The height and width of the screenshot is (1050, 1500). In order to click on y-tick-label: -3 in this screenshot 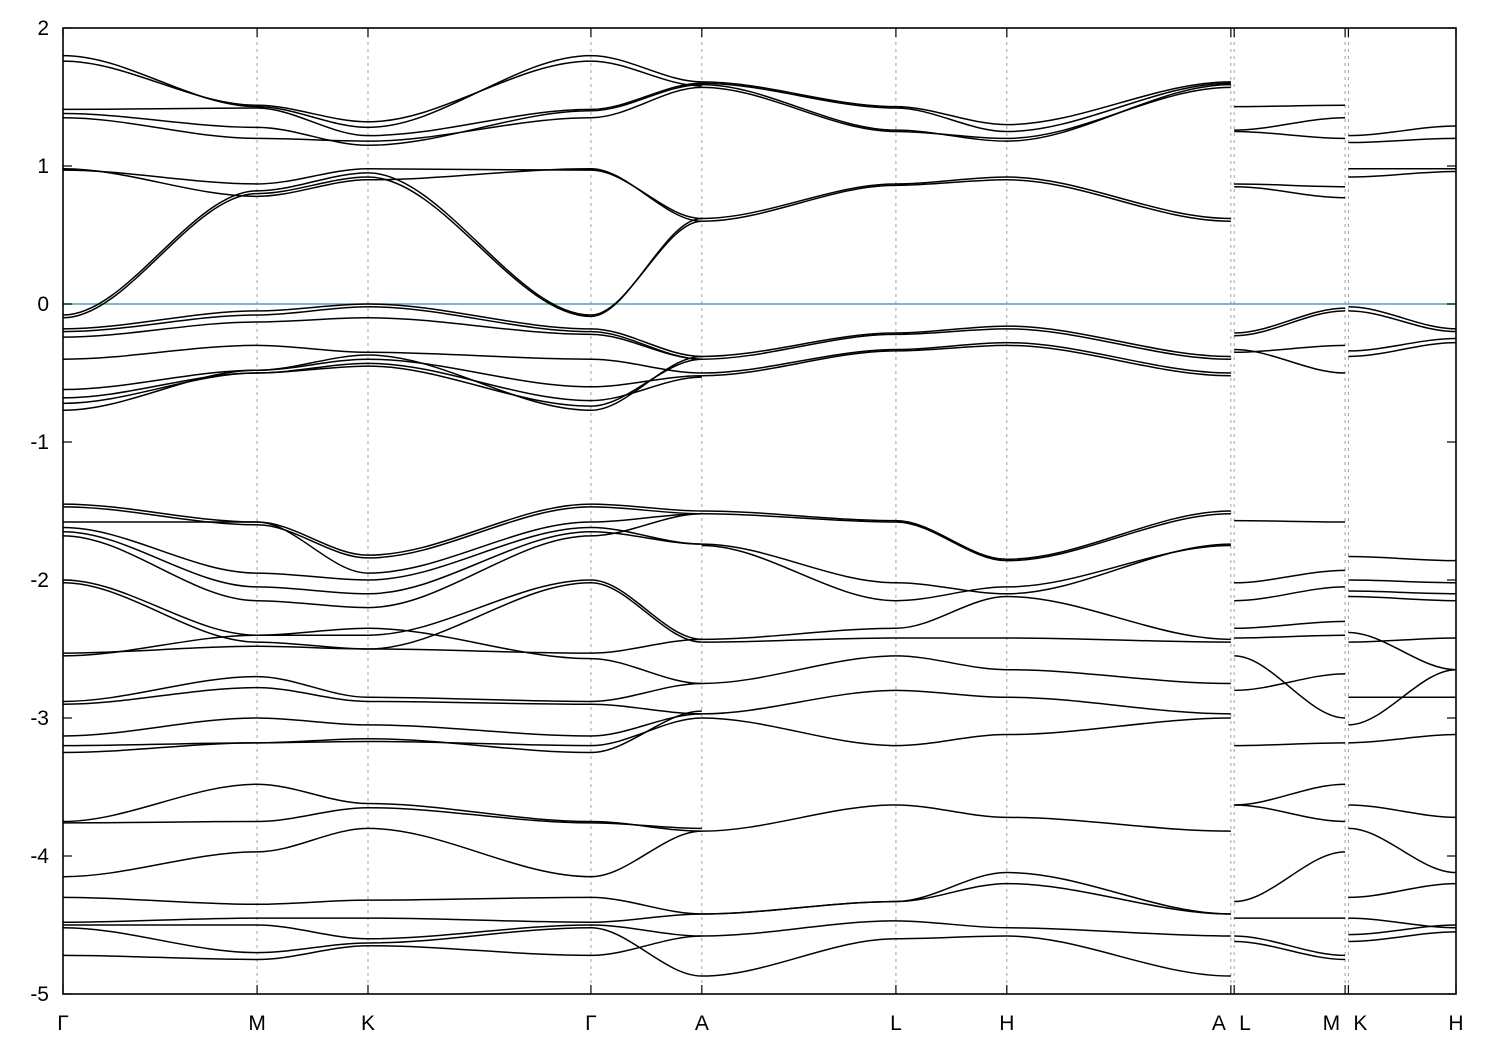, I will do `click(39, 718)`.